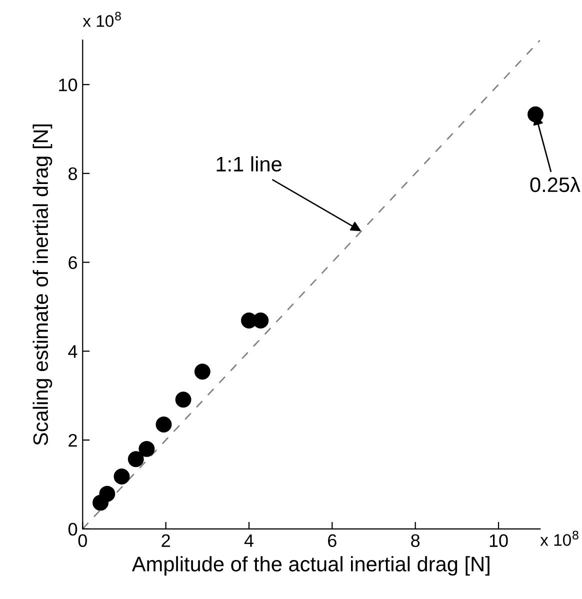 The width and height of the screenshot is (582, 599). What do you see at coordinates (332, 541) in the screenshot?
I see `x-tick-label: 6` at bounding box center [332, 541].